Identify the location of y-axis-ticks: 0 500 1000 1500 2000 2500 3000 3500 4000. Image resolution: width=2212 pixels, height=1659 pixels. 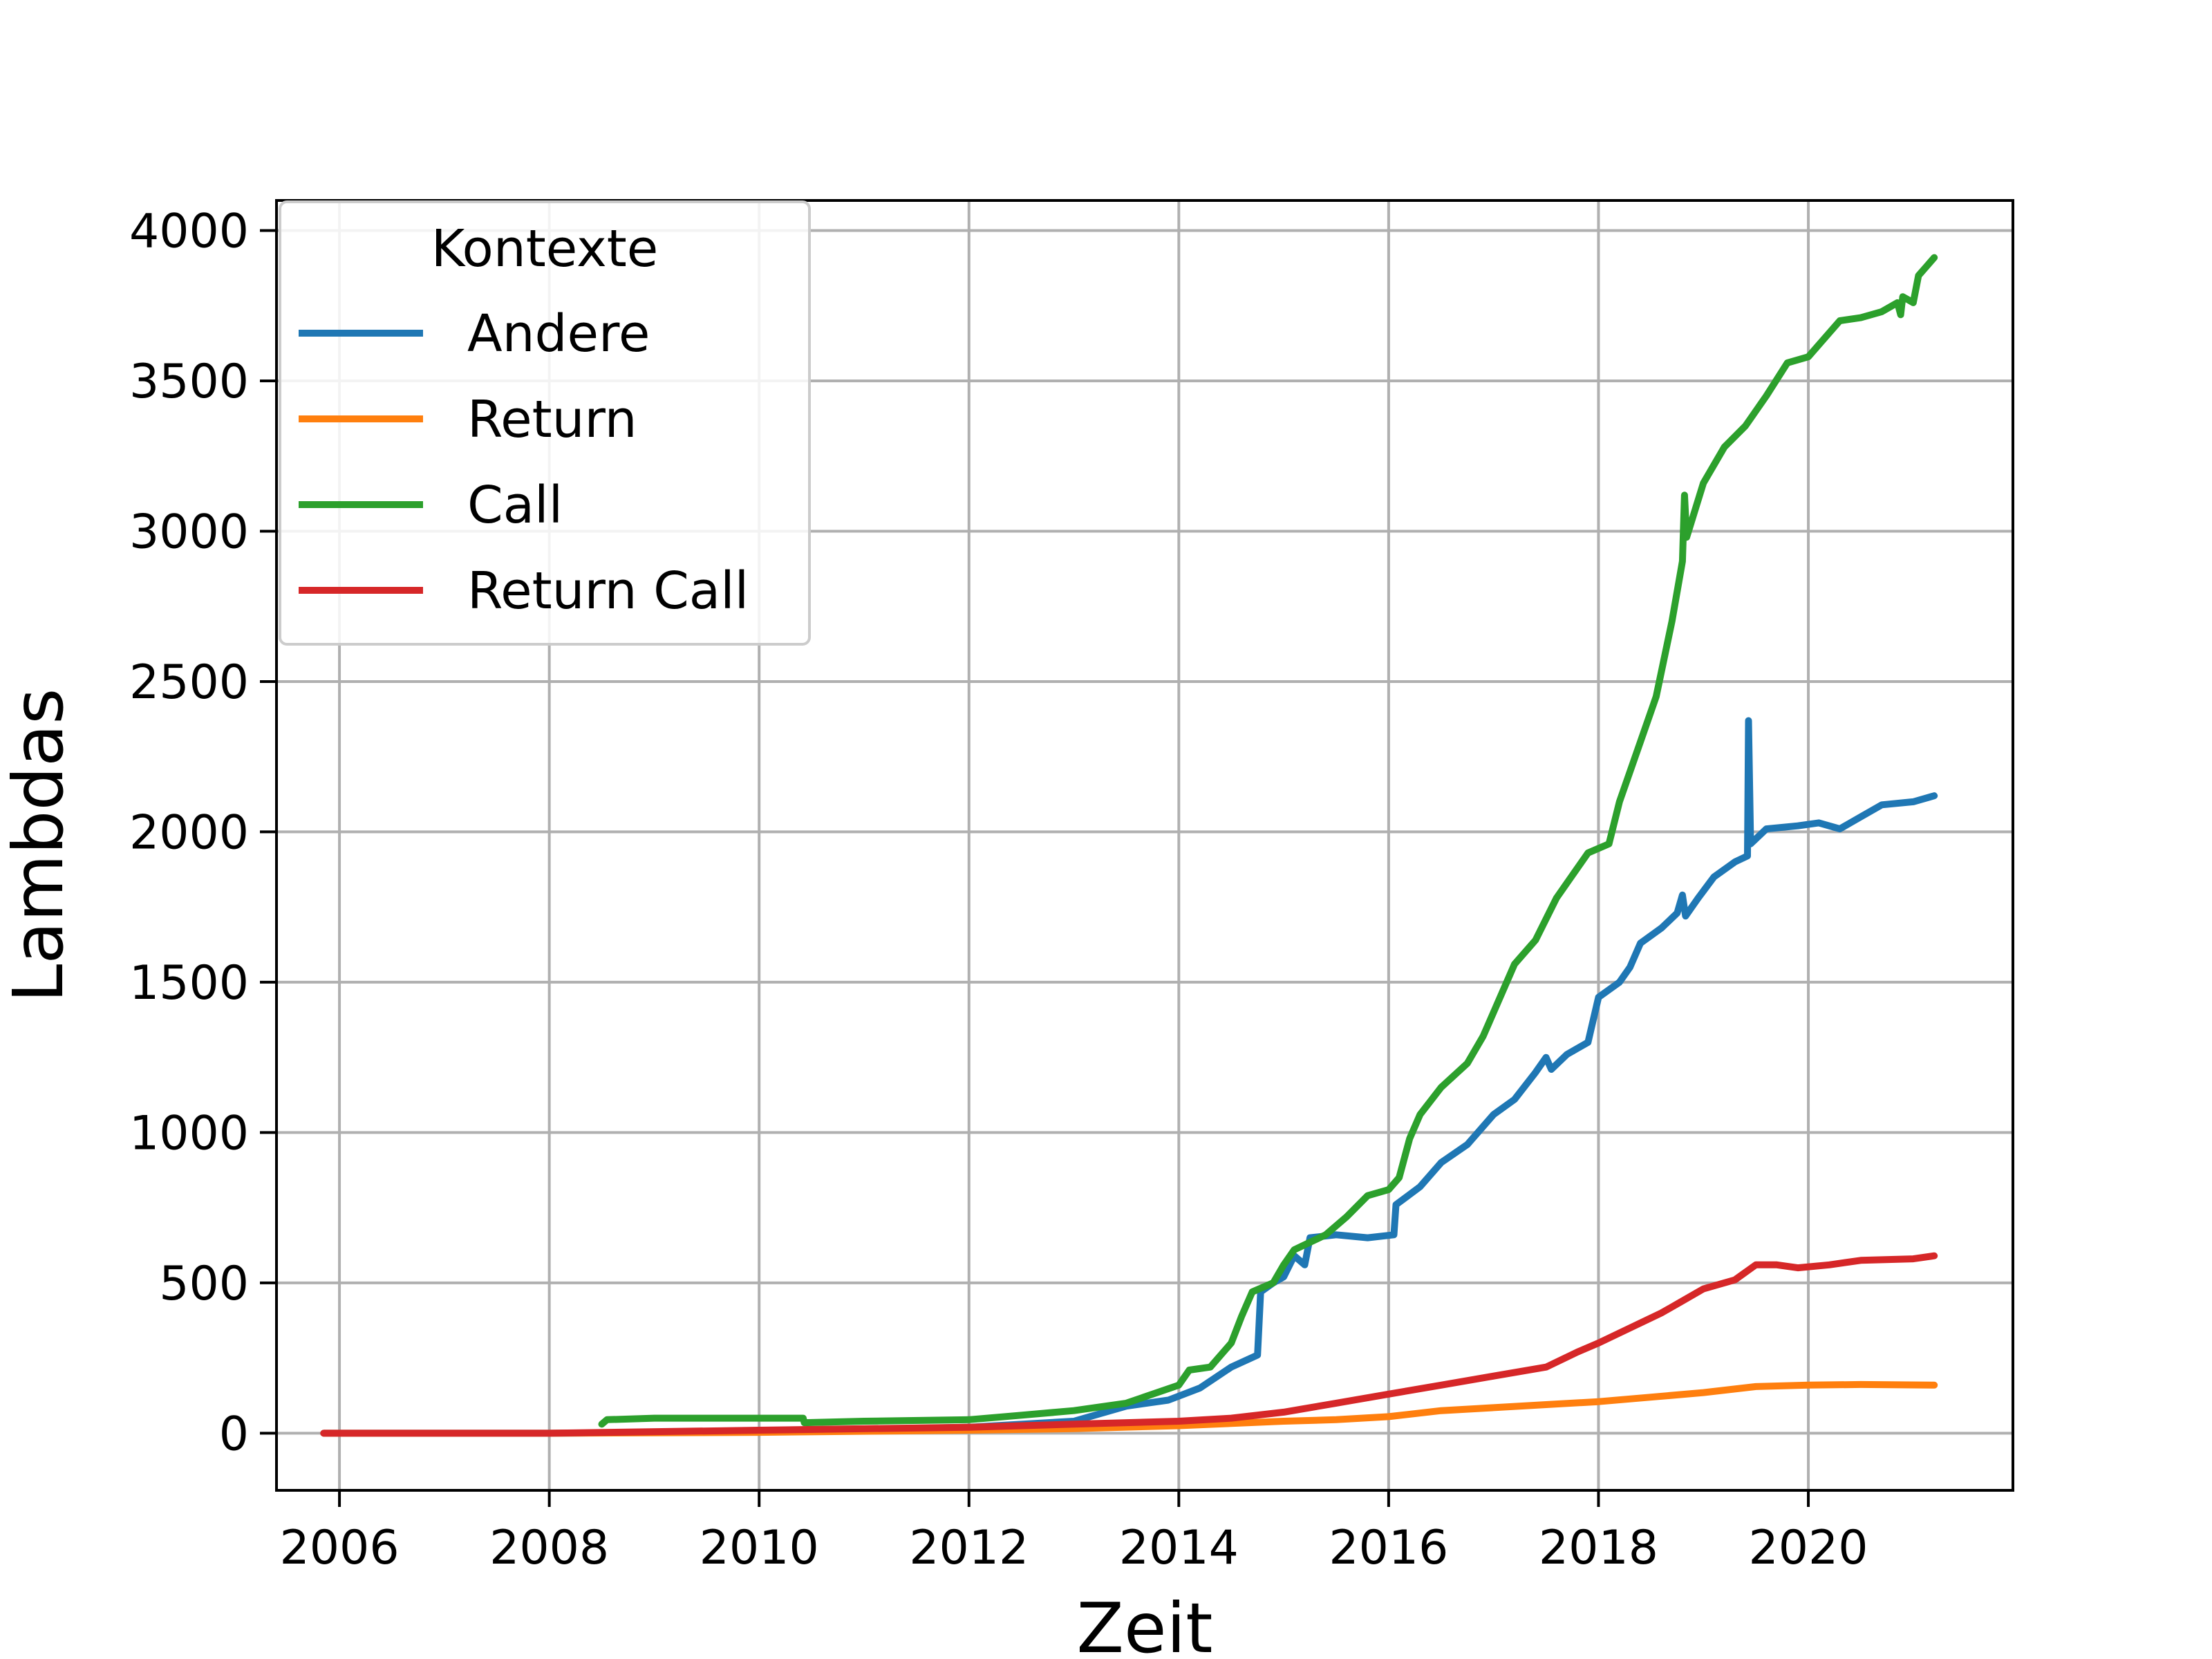
(202, 833).